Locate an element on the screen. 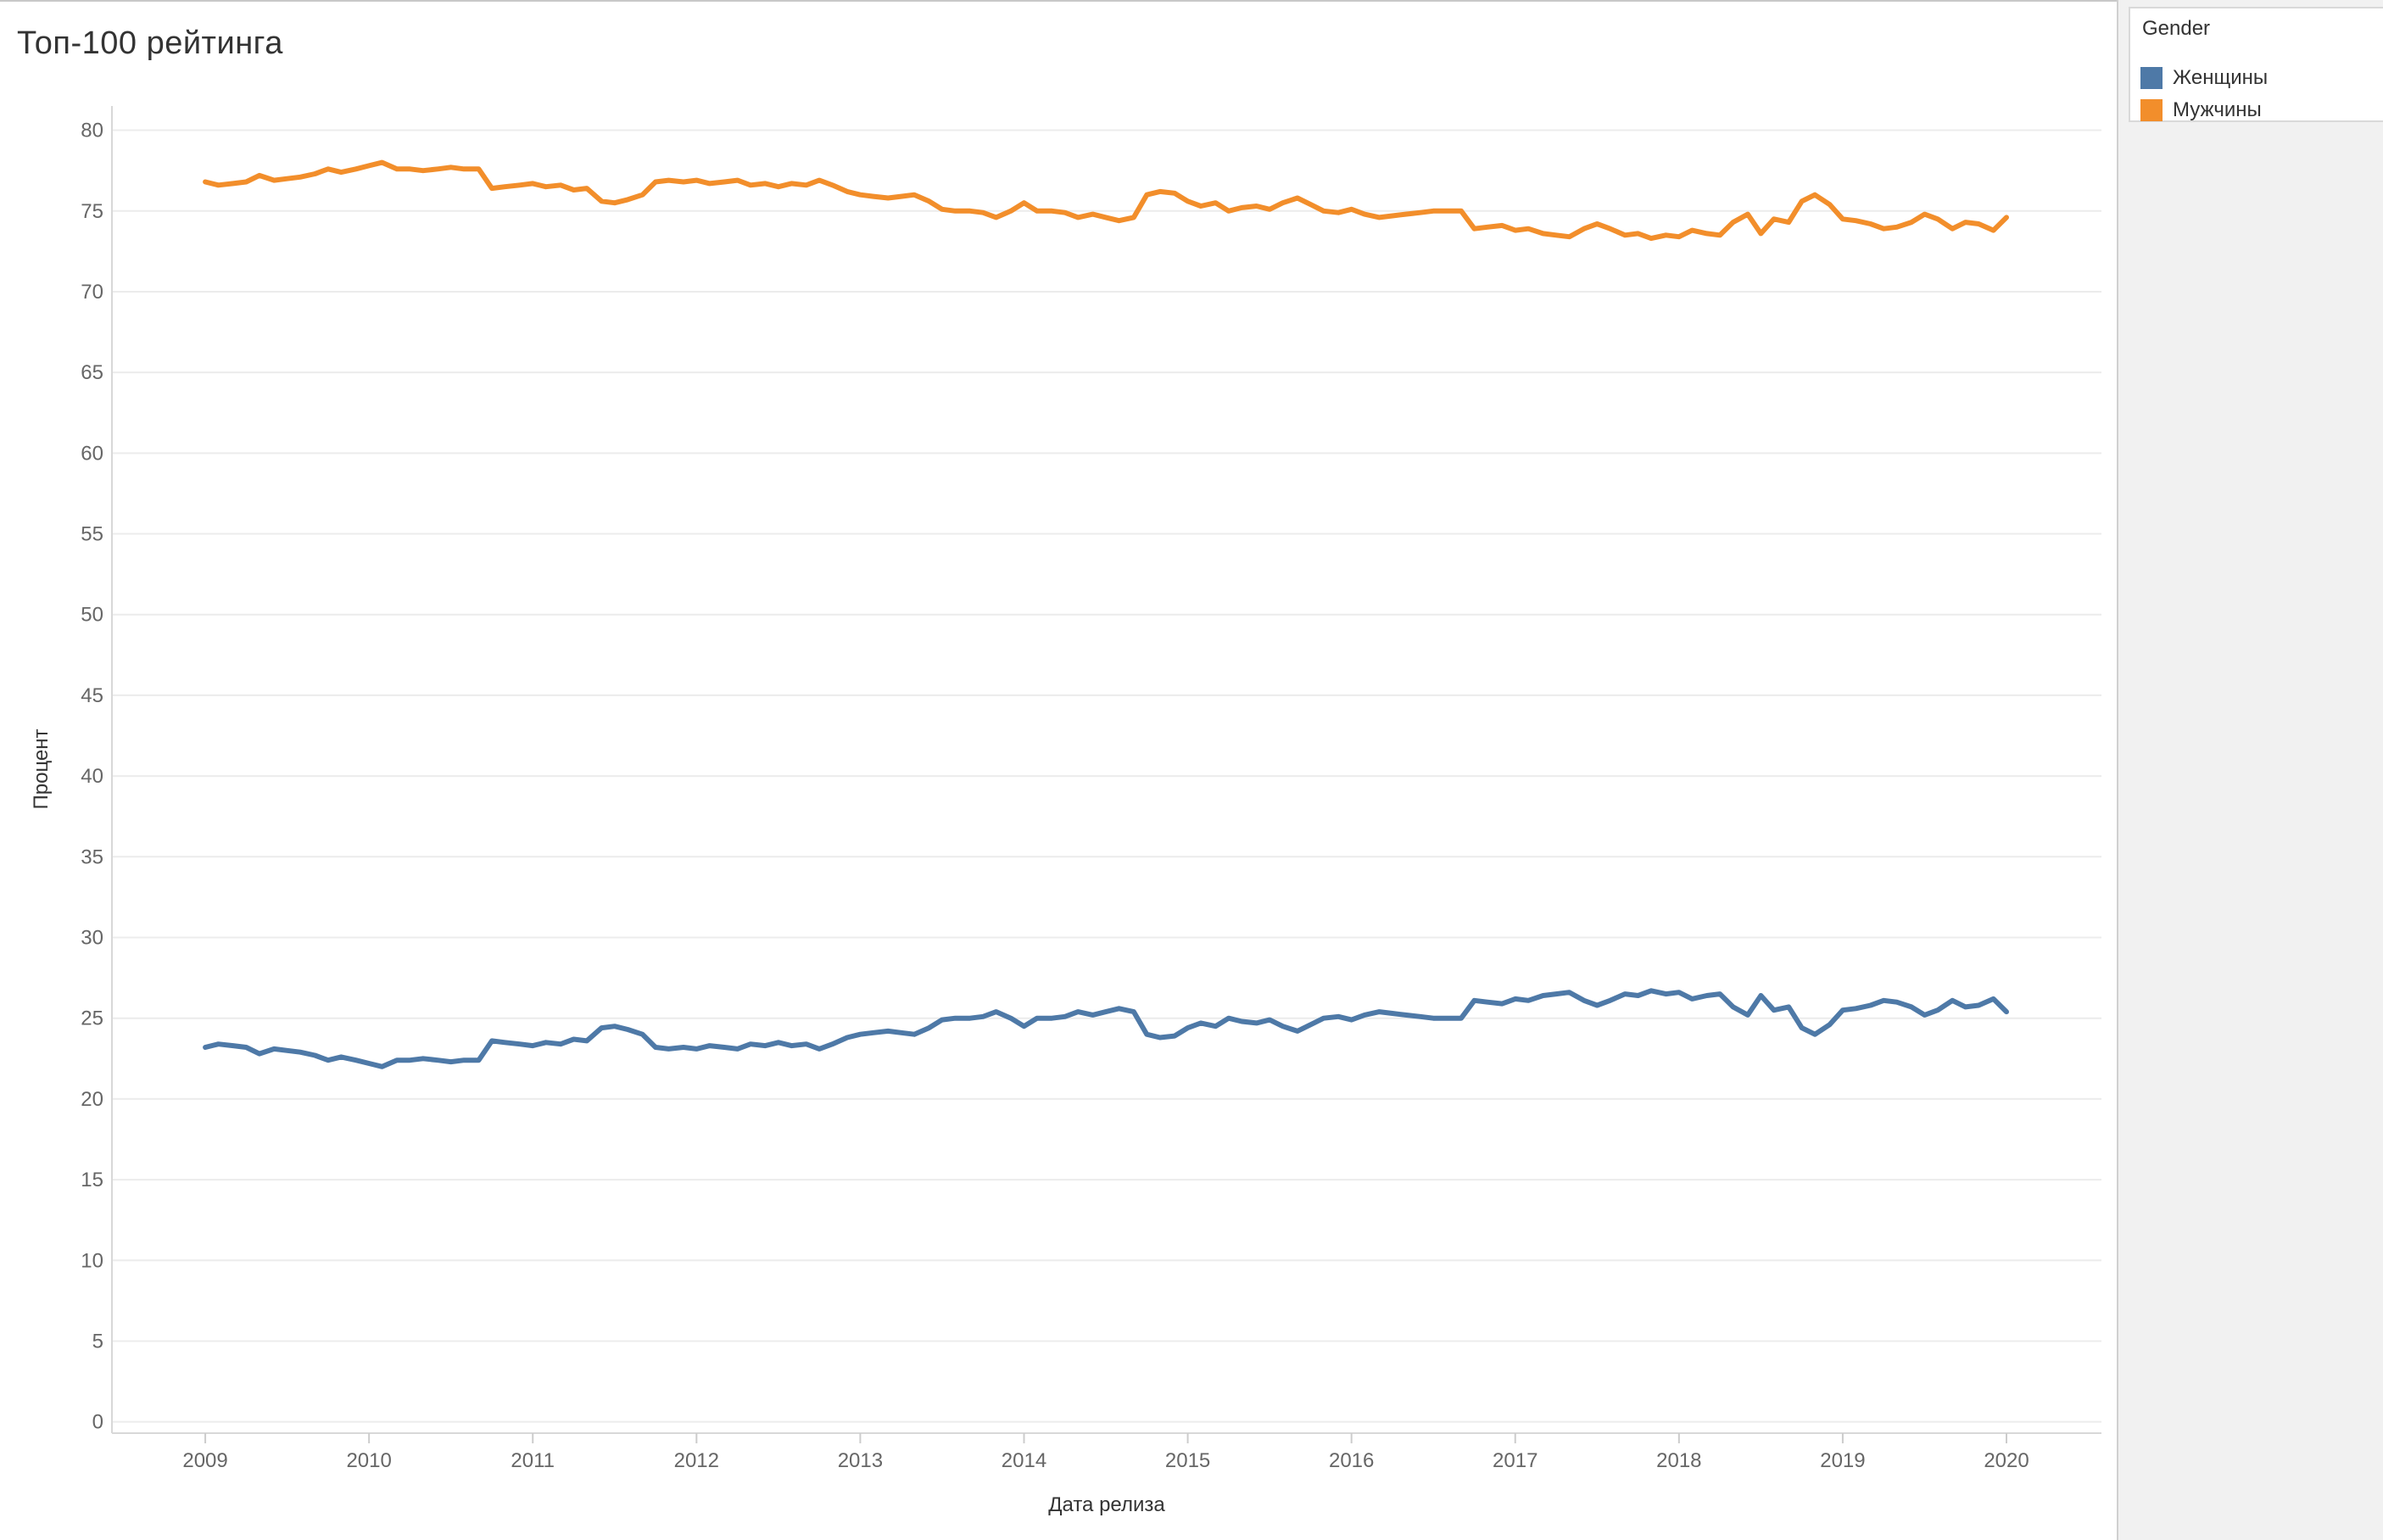 The height and width of the screenshot is (1540, 2383). y-tick-label: 80 is located at coordinates (92, 131).